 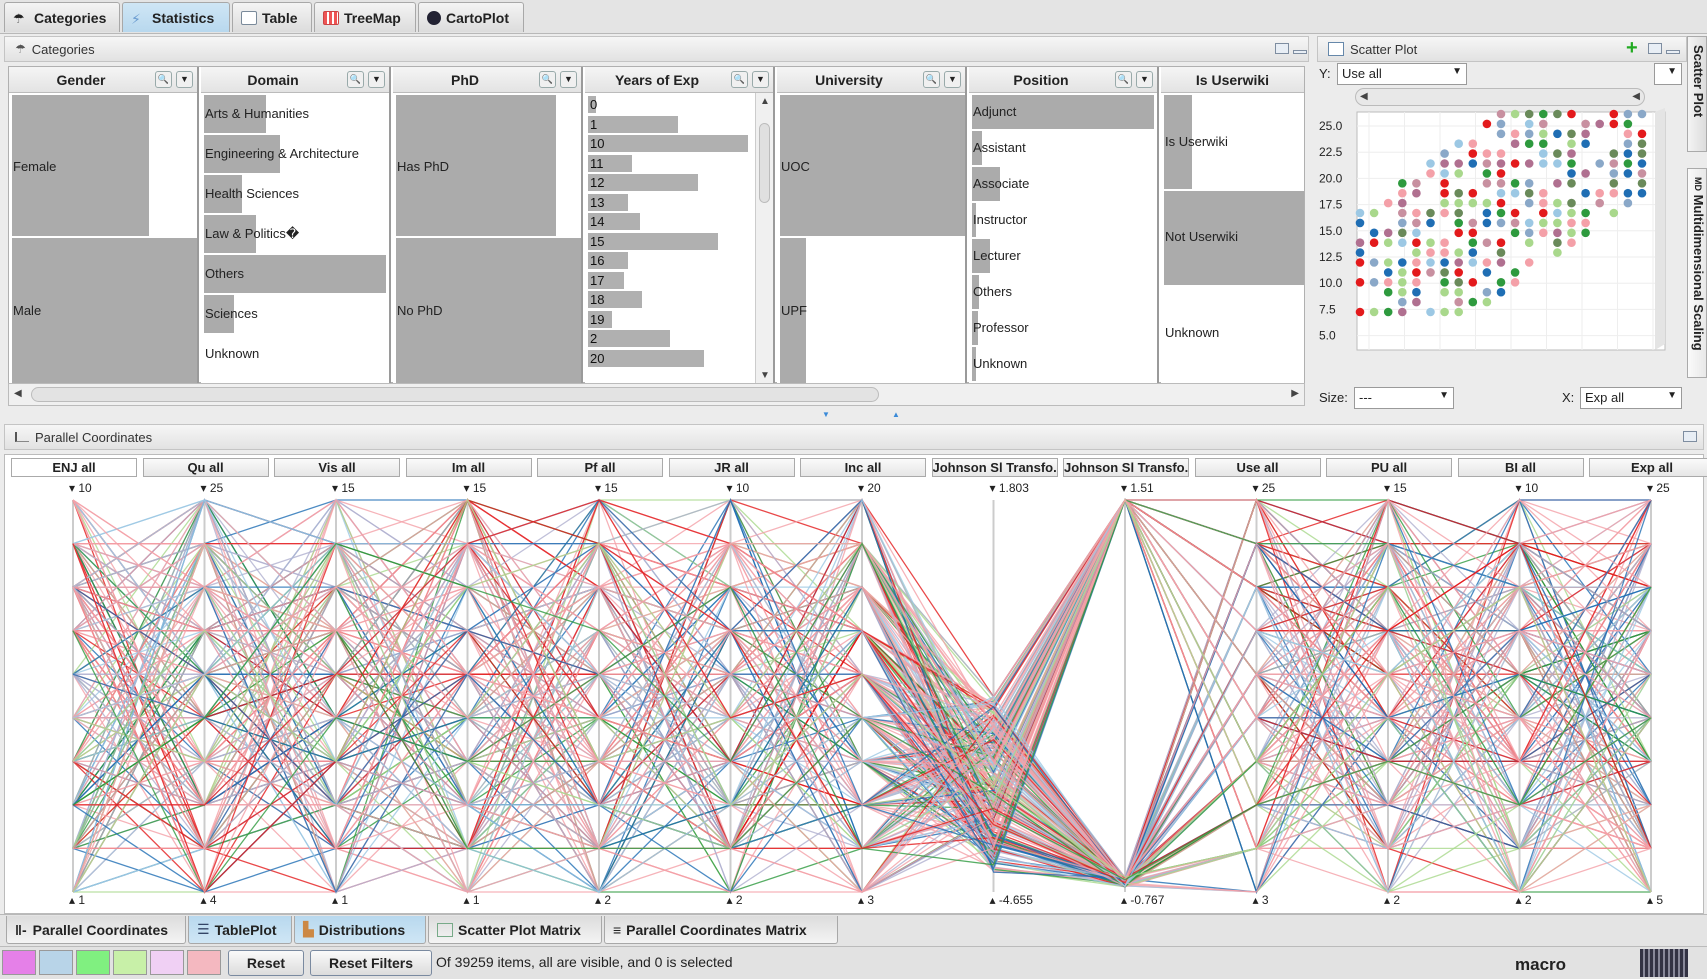 What do you see at coordinates (455, 394) in the screenshot?
I see `scroll-thumb` at bounding box center [455, 394].